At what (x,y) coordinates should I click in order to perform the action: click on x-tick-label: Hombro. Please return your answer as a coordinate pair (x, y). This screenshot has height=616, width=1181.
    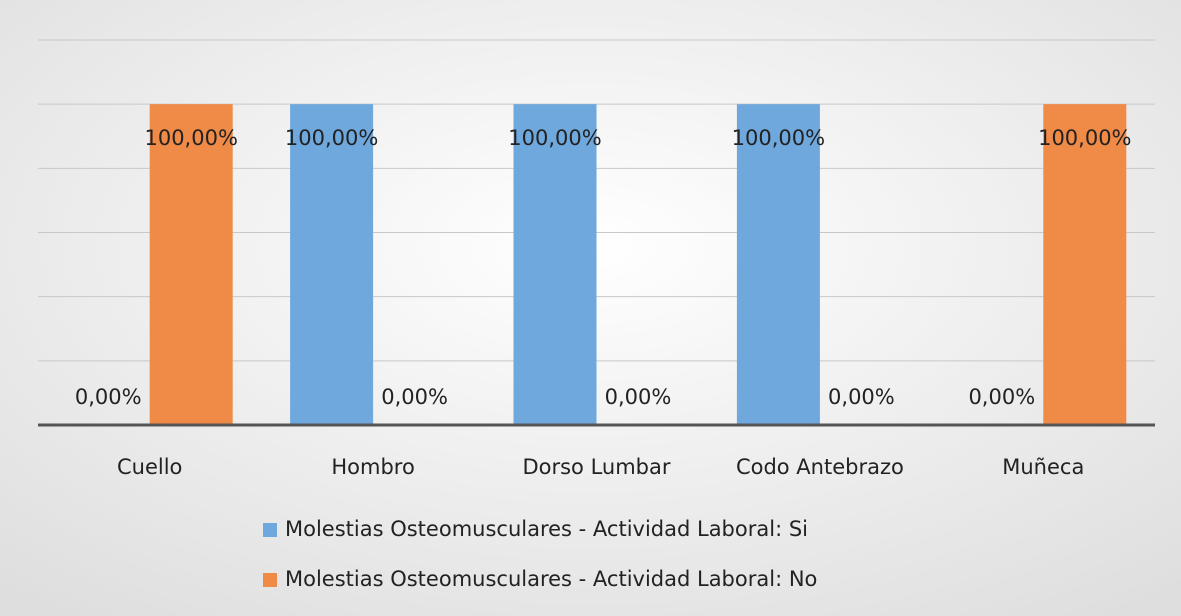
    Looking at the image, I should click on (372, 467).